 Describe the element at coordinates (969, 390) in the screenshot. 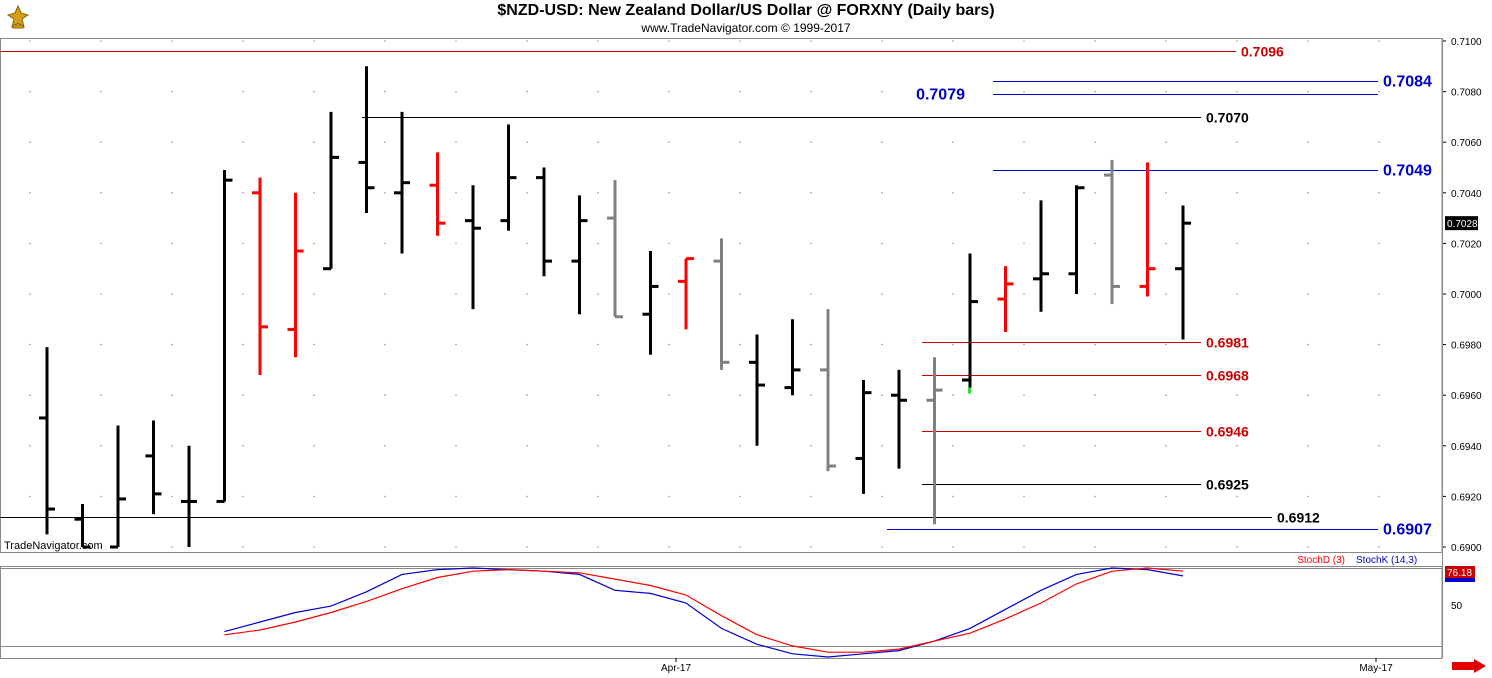

I see `green-marker` at that location.